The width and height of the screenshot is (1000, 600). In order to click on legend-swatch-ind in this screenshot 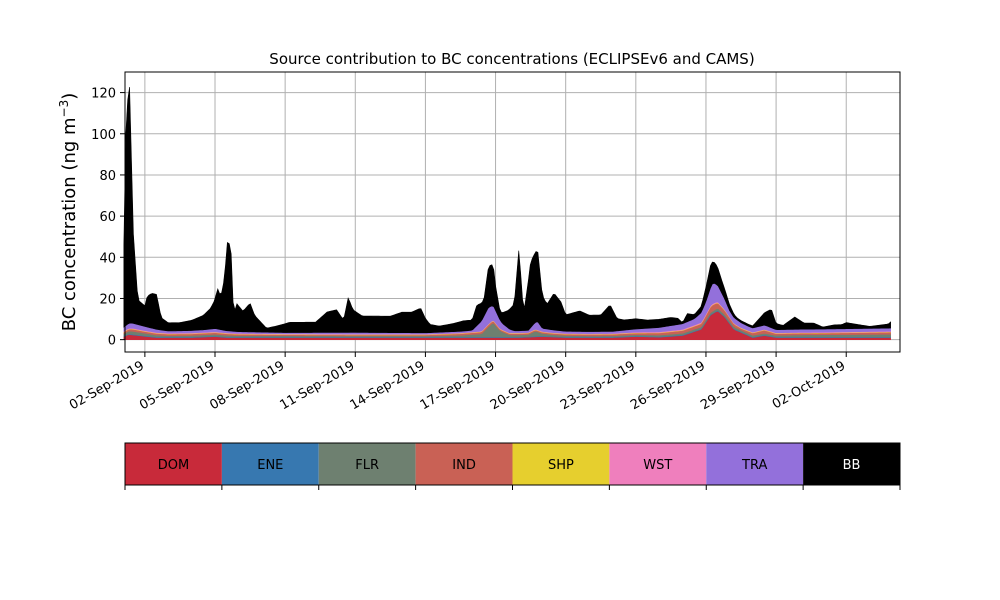, I will do `click(464, 464)`.